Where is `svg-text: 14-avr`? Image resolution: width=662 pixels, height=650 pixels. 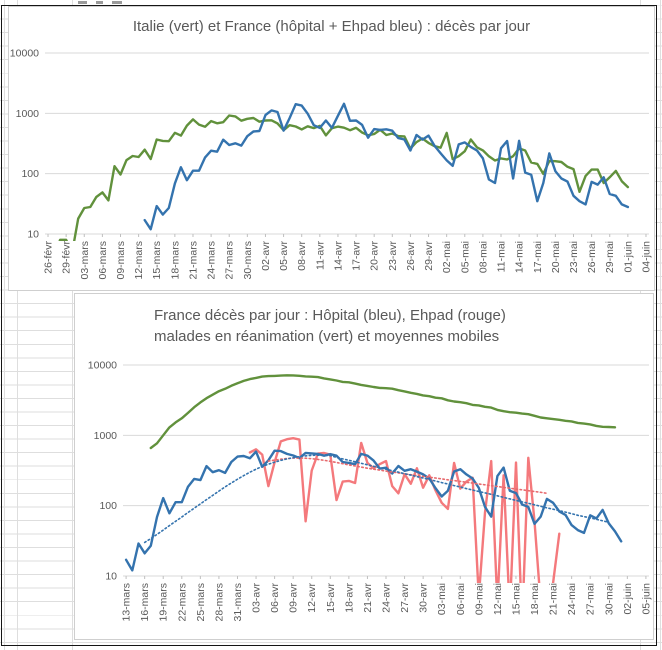
svg-text: 14-avr is located at coordinates (338, 256).